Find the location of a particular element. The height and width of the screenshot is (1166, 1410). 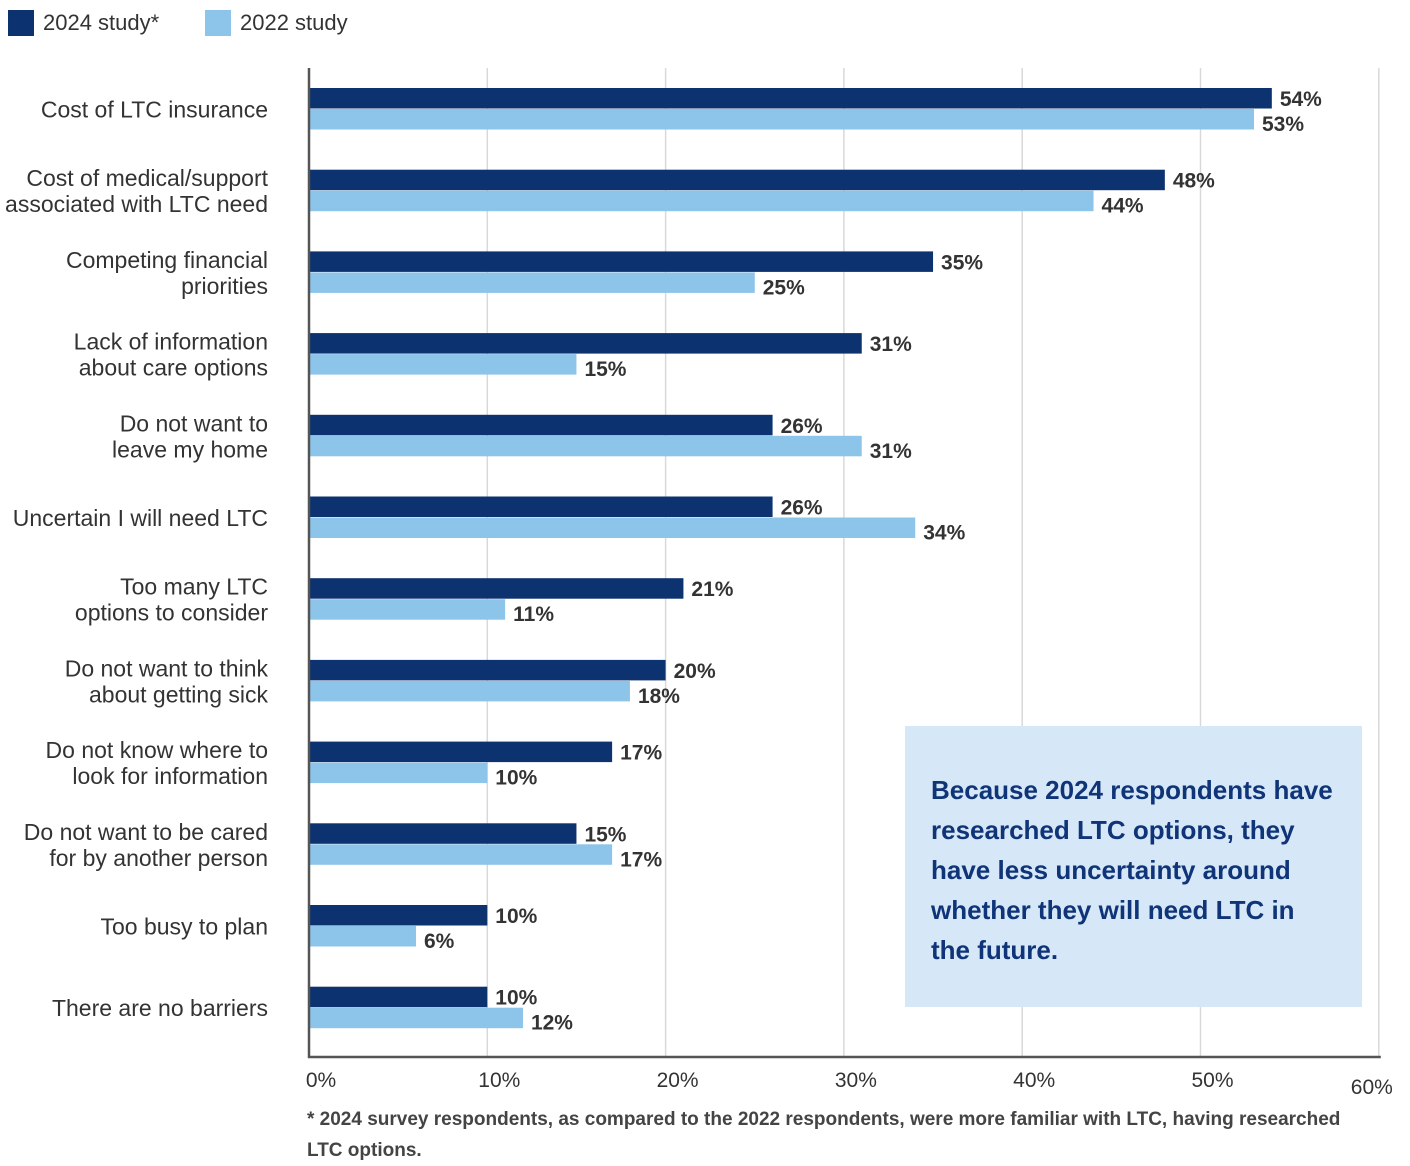

legend-label-0: 2024 study* is located at coordinates (101, 22).